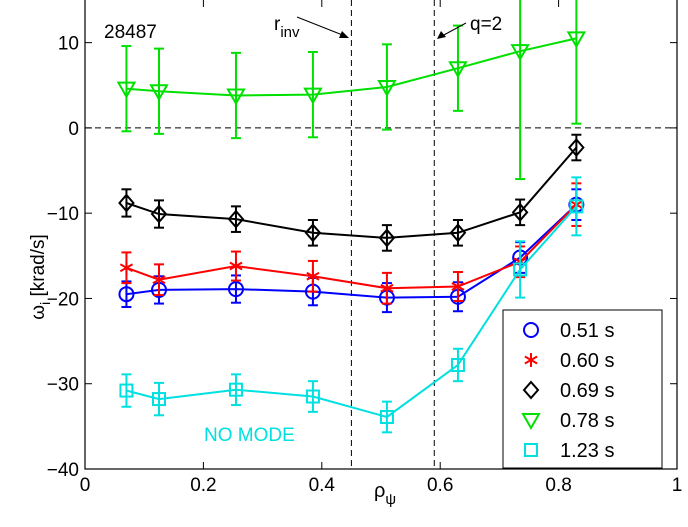  I want to click on y-tick-label: −10, so click(63, 214).